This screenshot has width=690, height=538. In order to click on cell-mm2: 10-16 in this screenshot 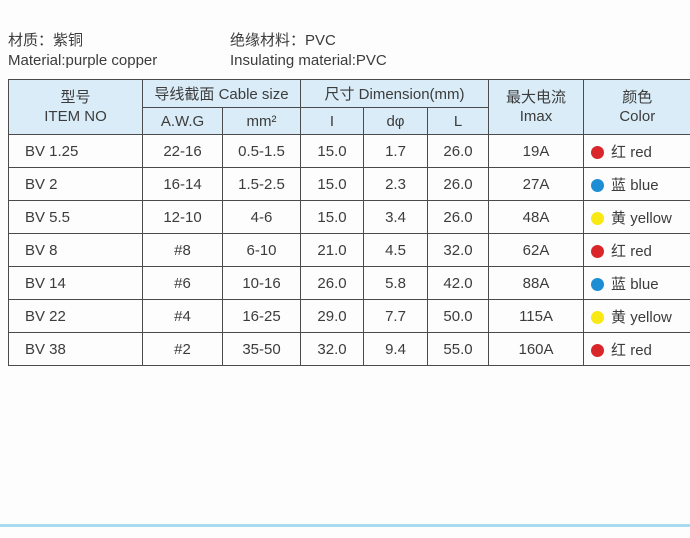, I will do `click(261, 283)`.